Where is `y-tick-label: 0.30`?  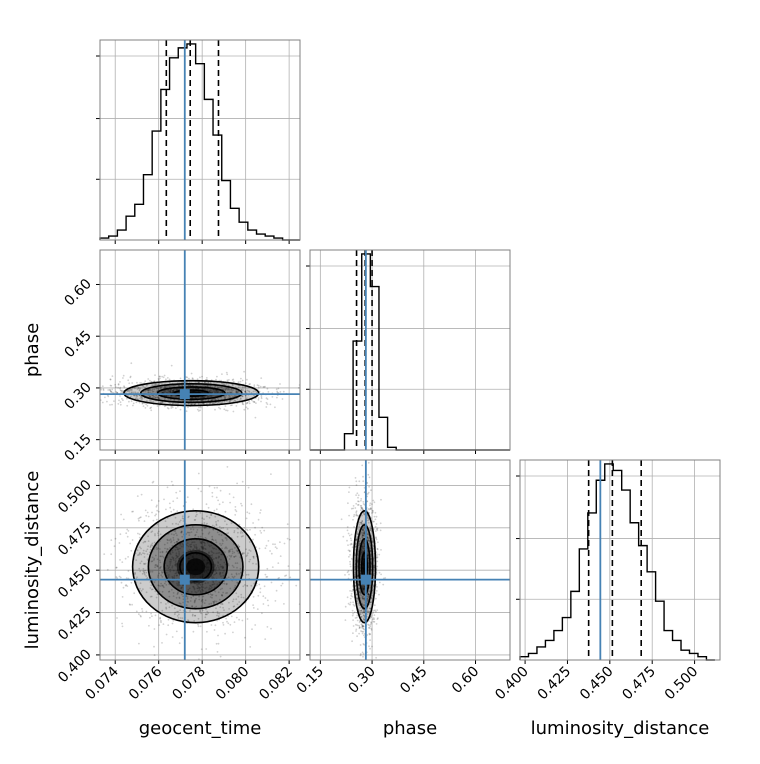
y-tick-label: 0.30 is located at coordinates (77, 395).